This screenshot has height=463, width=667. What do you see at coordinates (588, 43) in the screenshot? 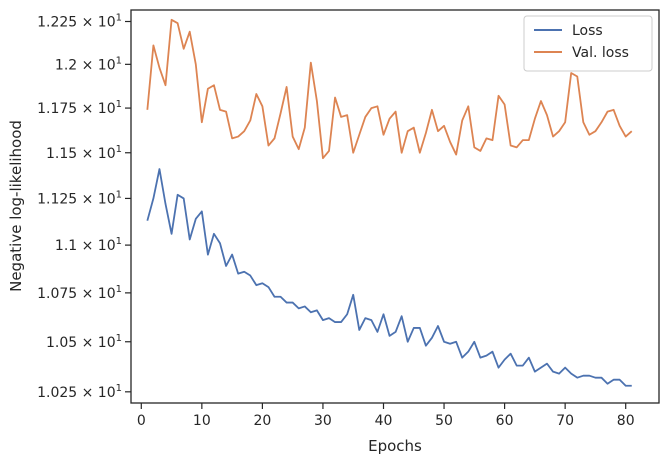
I see `legend: Loss Val. loss` at bounding box center [588, 43].